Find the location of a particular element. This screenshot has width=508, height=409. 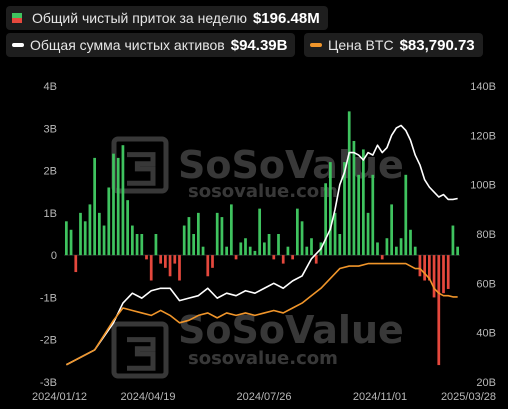

left-axis-tick: 4B is located at coordinates (50, 87).